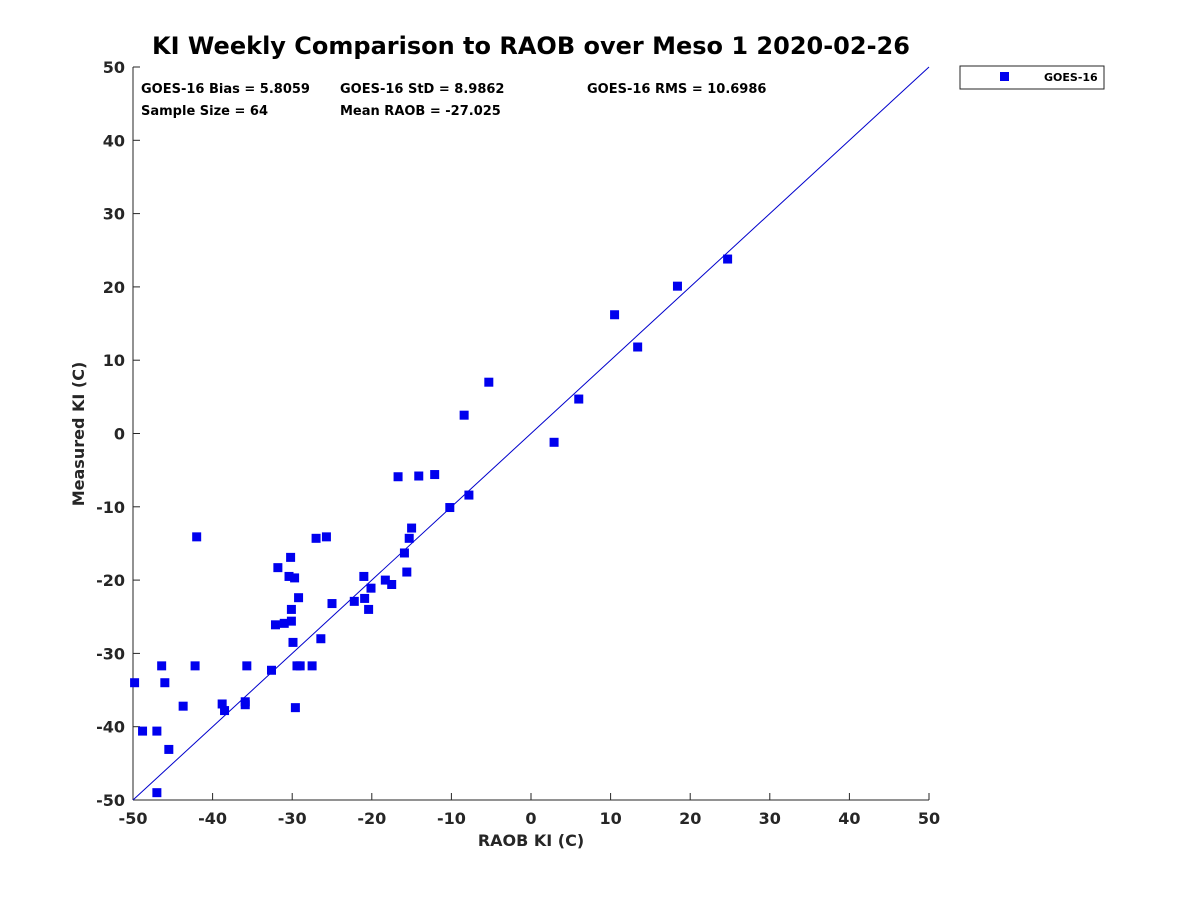  Describe the element at coordinates (849, 818) in the screenshot. I see `x-tick-label: 40` at that location.